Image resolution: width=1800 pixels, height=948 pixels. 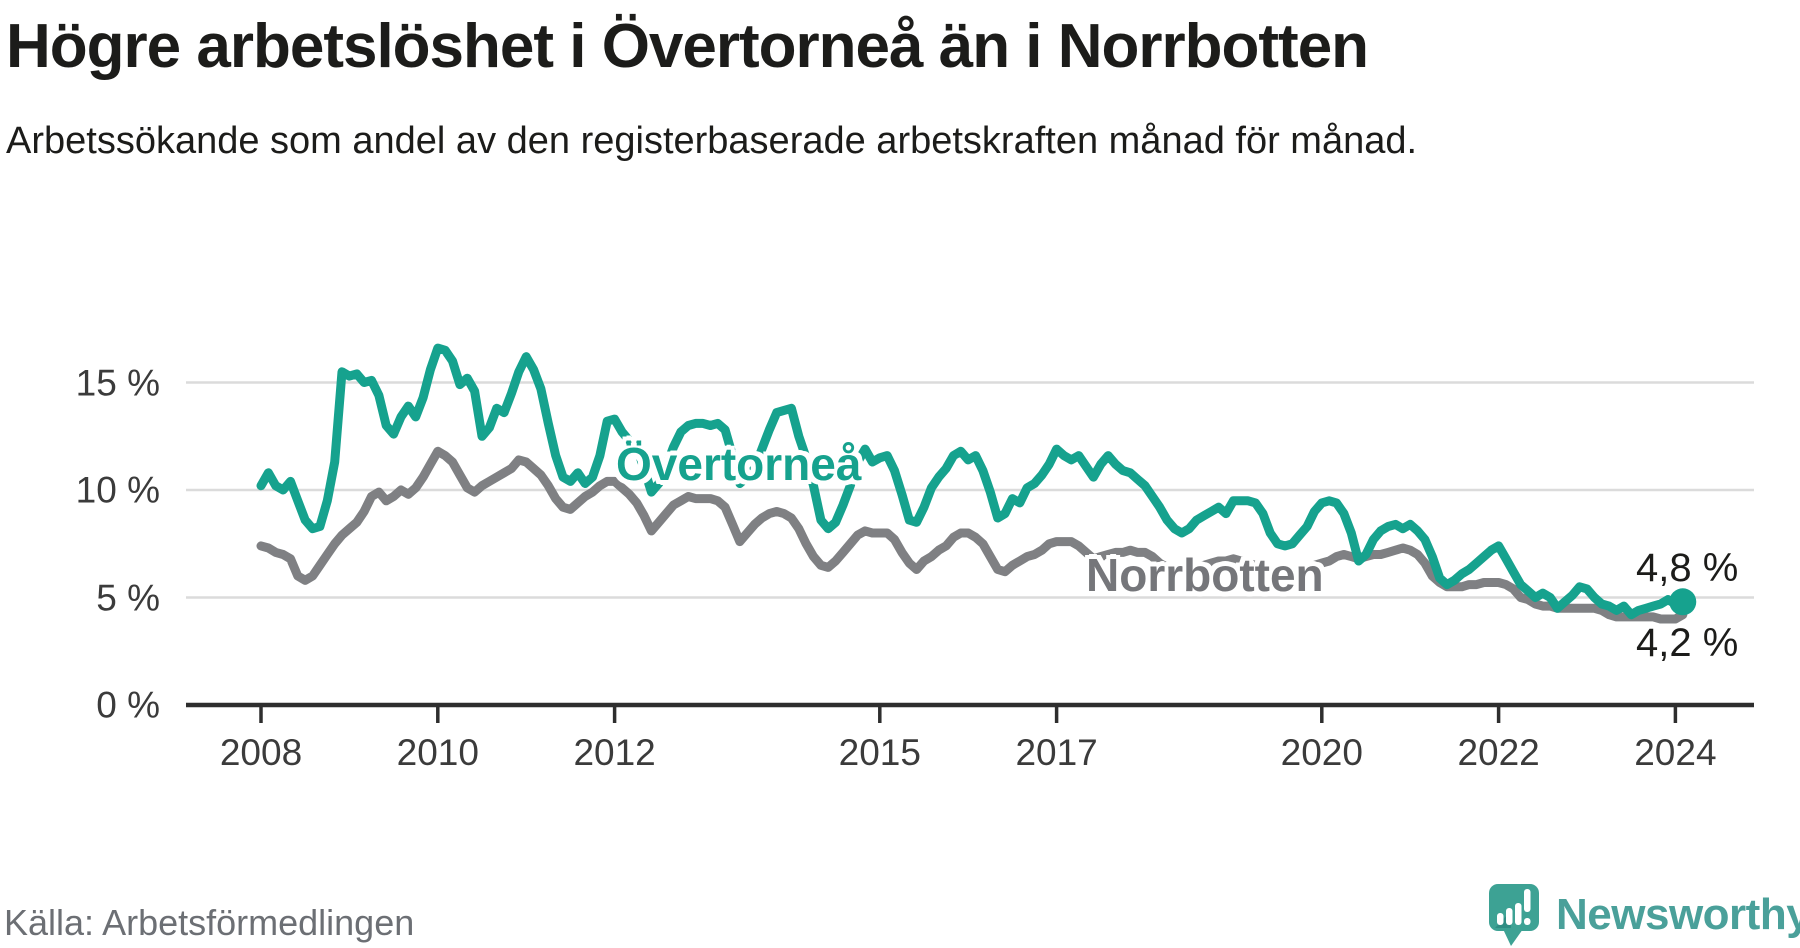 What do you see at coordinates (128, 597) in the screenshot?
I see `y-tick-label: 5 %` at bounding box center [128, 597].